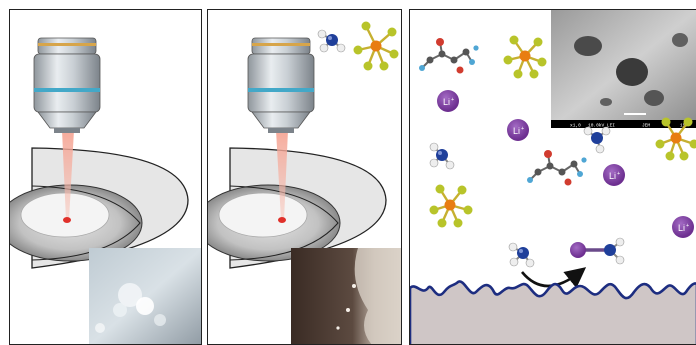 This screenshot has width=696, height=345. What do you see at coordinates (575, 126) in the screenshot?
I see `sem-info-left: x1,0` at bounding box center [575, 126].